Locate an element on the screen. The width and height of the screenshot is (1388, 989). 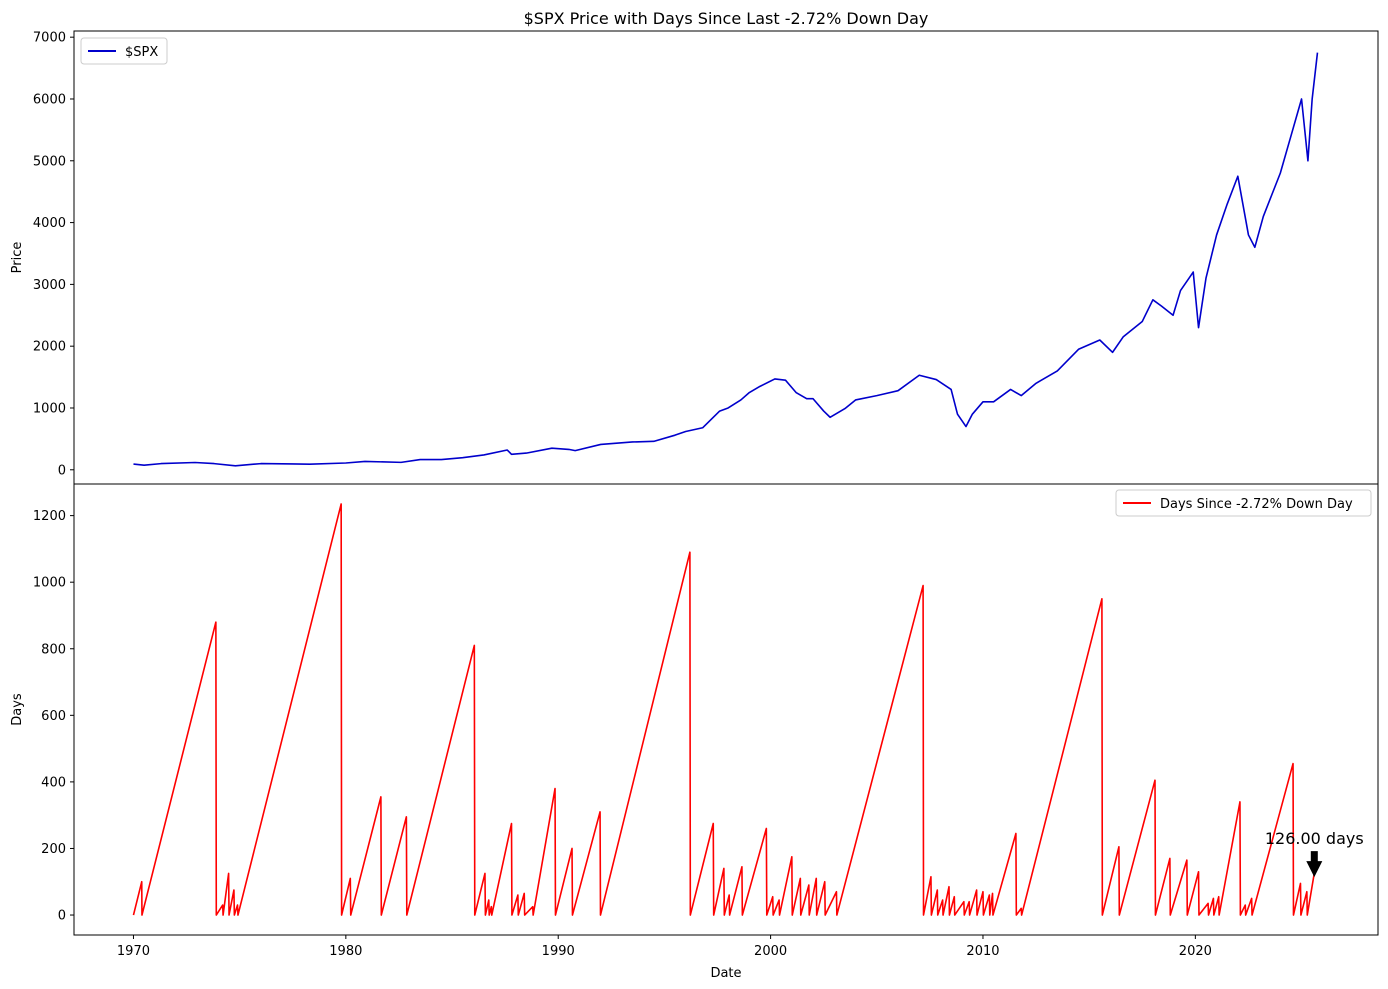
price-y-axis: 0 1000 2000 3000 4000 5000 6000 7000 is located at coordinates (53, 254).